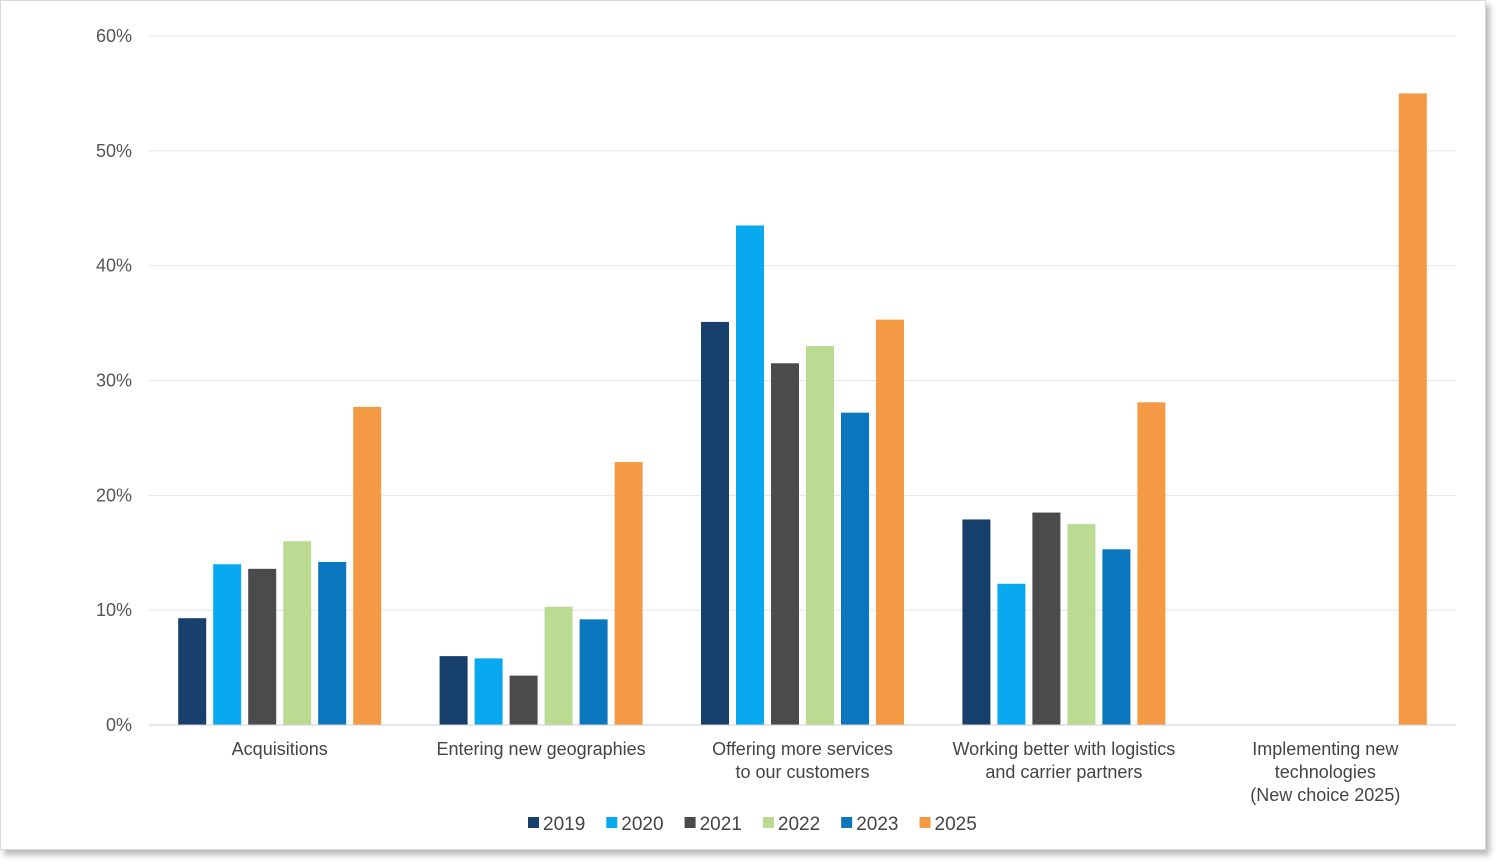 This screenshot has height=865, width=1500. What do you see at coordinates (752, 824) in the screenshot?
I see `legend: 2019 2020 2021 2022 2023 2025` at bounding box center [752, 824].